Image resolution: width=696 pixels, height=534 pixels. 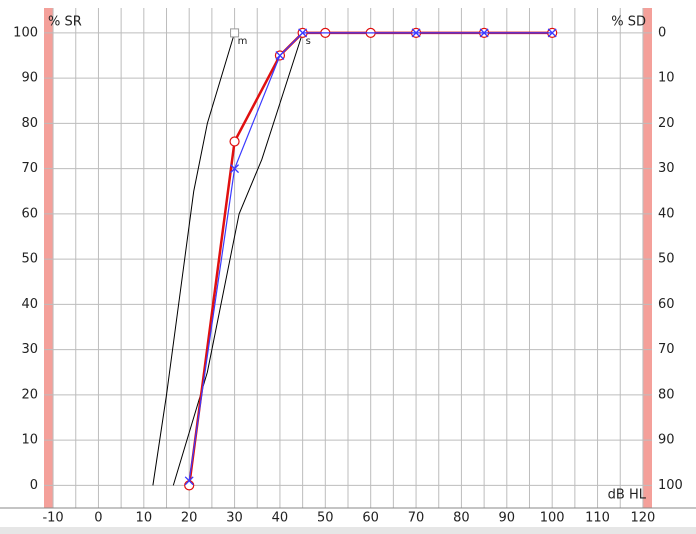 What do you see at coordinates (144, 518) in the screenshot?
I see `x-tick-label: 10` at bounding box center [144, 518].